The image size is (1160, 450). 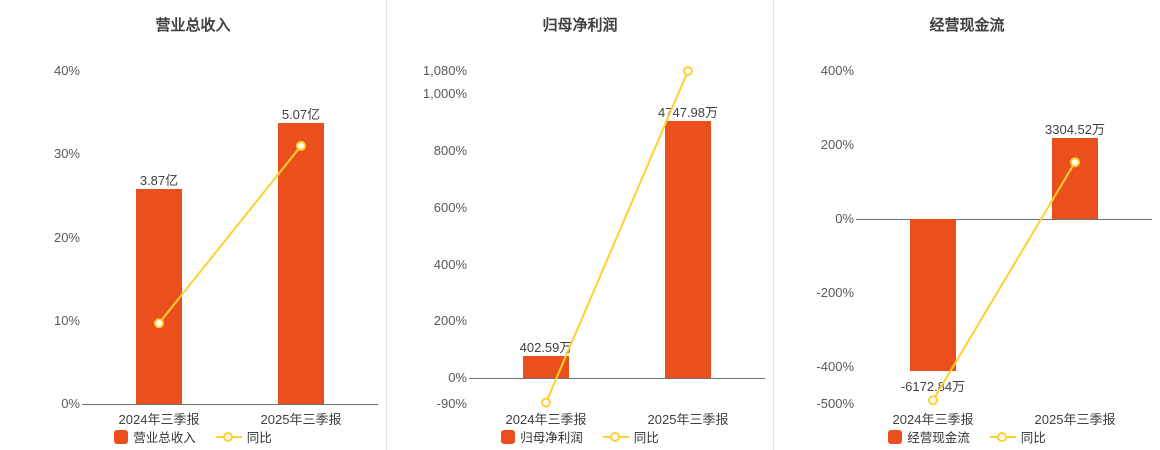 I want to click on bar-value-label: -6172.84万, so click(x=933, y=386).